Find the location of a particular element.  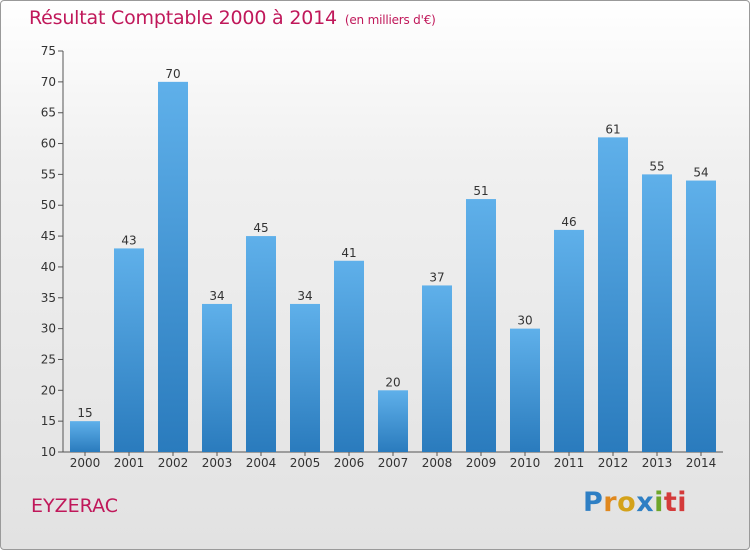

bar-value-label: 30 is located at coordinates (524, 321).